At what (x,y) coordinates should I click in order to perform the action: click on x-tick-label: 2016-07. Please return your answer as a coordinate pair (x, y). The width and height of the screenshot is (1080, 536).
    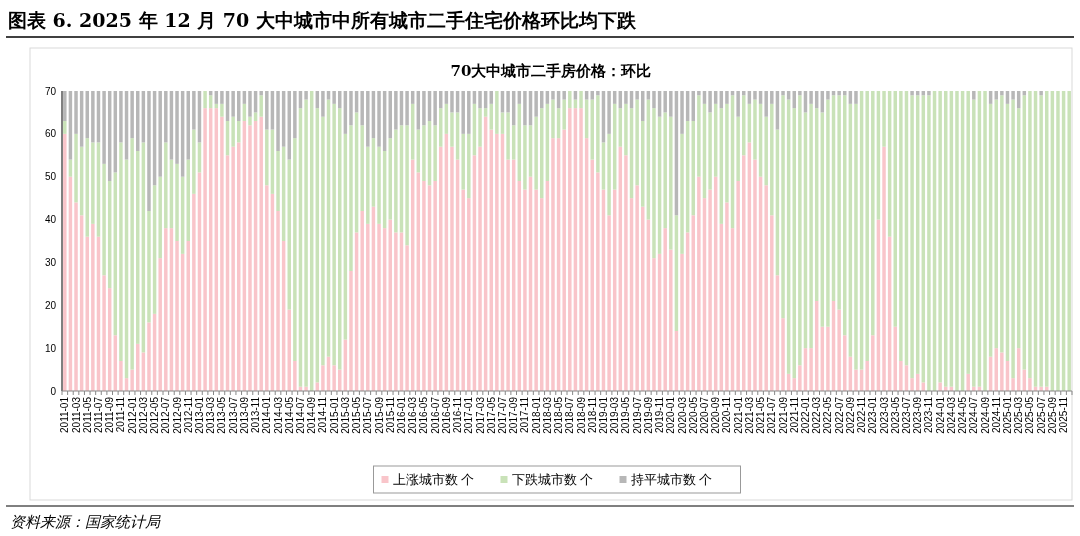
    Looking at the image, I should click on (435, 415).